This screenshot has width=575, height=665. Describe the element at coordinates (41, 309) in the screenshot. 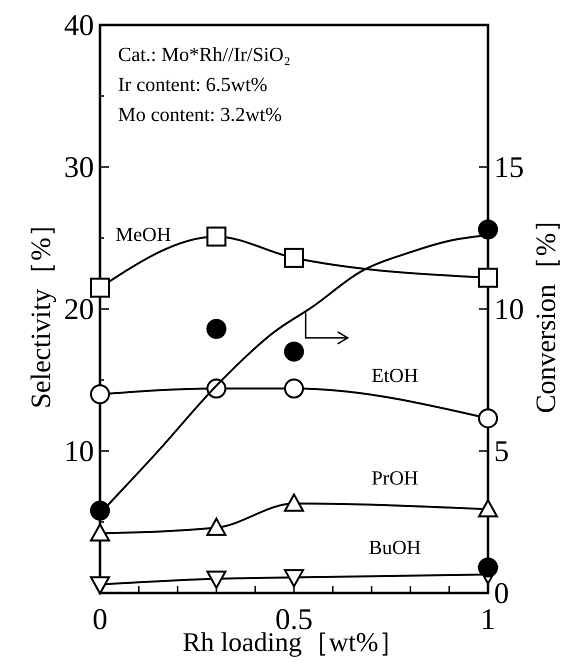

I see `y-axis-title: Selectivity［%］` at that location.